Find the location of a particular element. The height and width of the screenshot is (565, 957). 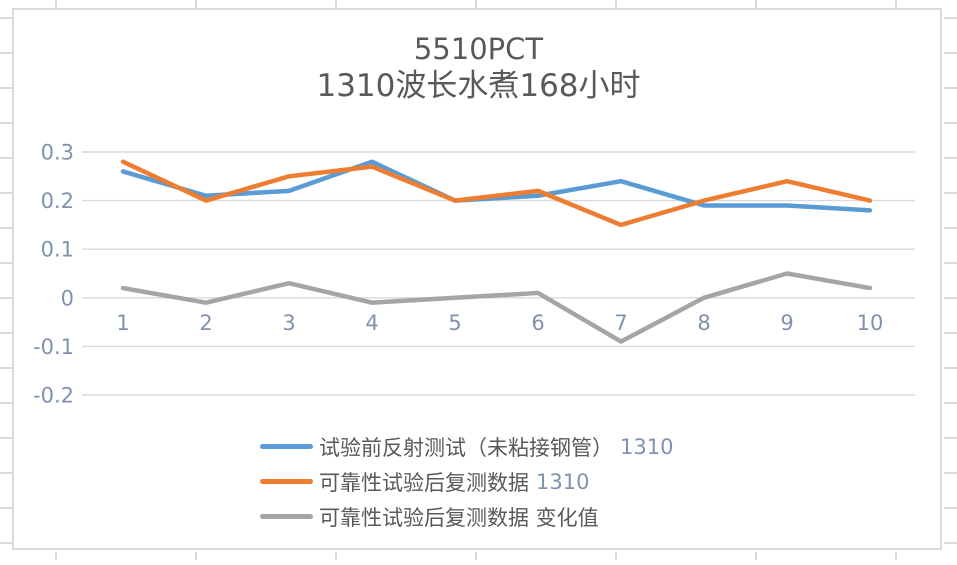

x-axis-tick-label: 4 is located at coordinates (371, 323).